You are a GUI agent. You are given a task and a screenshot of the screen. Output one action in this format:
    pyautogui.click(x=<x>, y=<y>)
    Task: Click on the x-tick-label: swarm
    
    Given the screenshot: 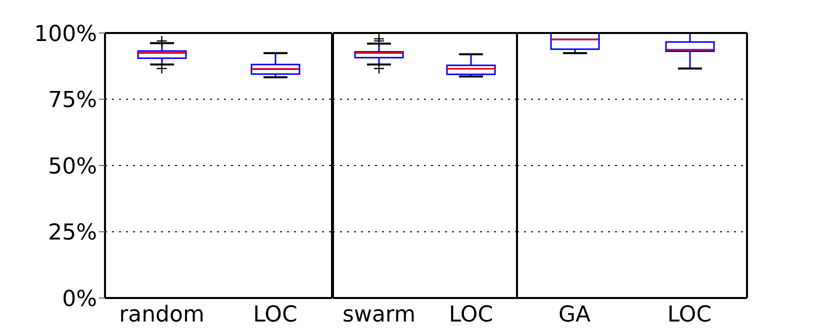 What is the action you would take?
    pyautogui.click(x=379, y=315)
    